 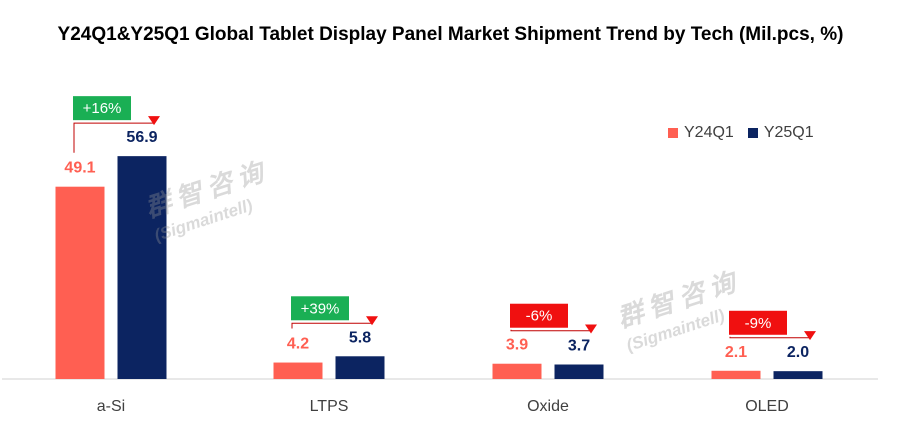 I want to click on legend-item-y25q1: Y25Q1, so click(x=780, y=133).